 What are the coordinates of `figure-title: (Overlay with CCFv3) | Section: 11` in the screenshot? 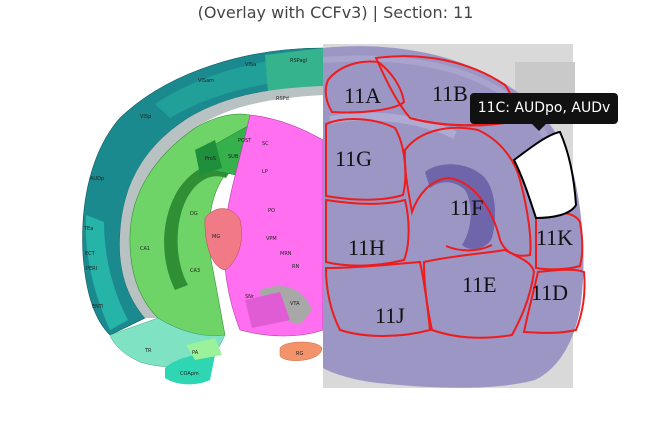 It's located at (335, 12).